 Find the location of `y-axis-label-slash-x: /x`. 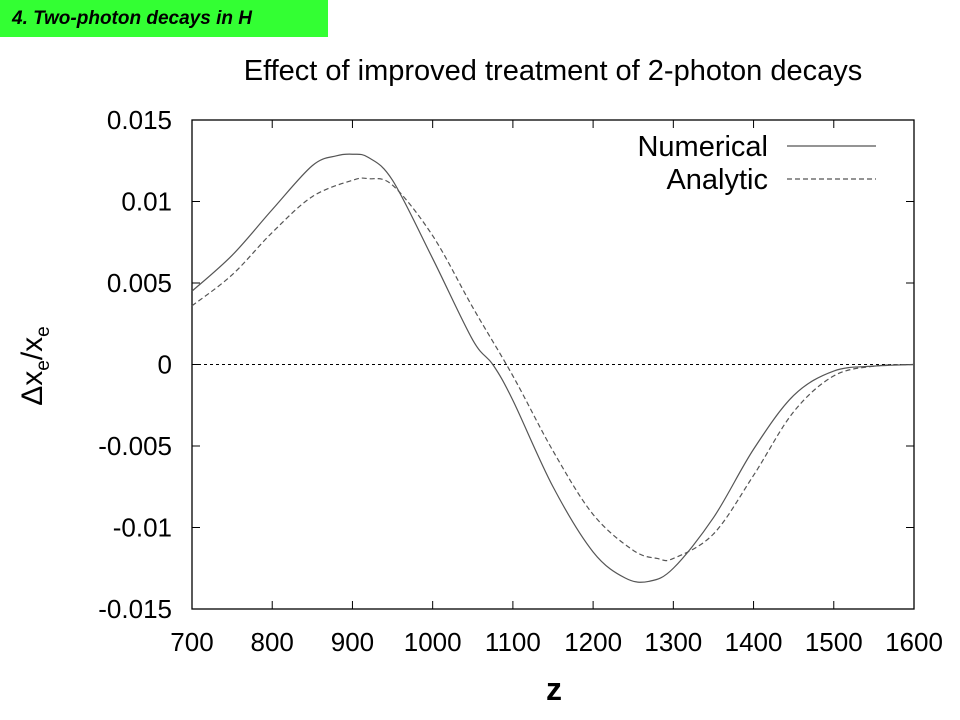

y-axis-label-slash-x: /x is located at coordinates (32, 348).